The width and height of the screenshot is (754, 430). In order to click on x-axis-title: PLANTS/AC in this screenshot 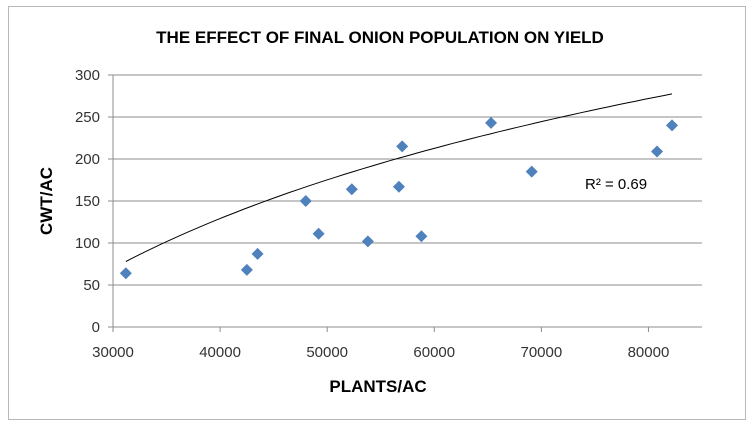, I will do `click(377, 386)`.